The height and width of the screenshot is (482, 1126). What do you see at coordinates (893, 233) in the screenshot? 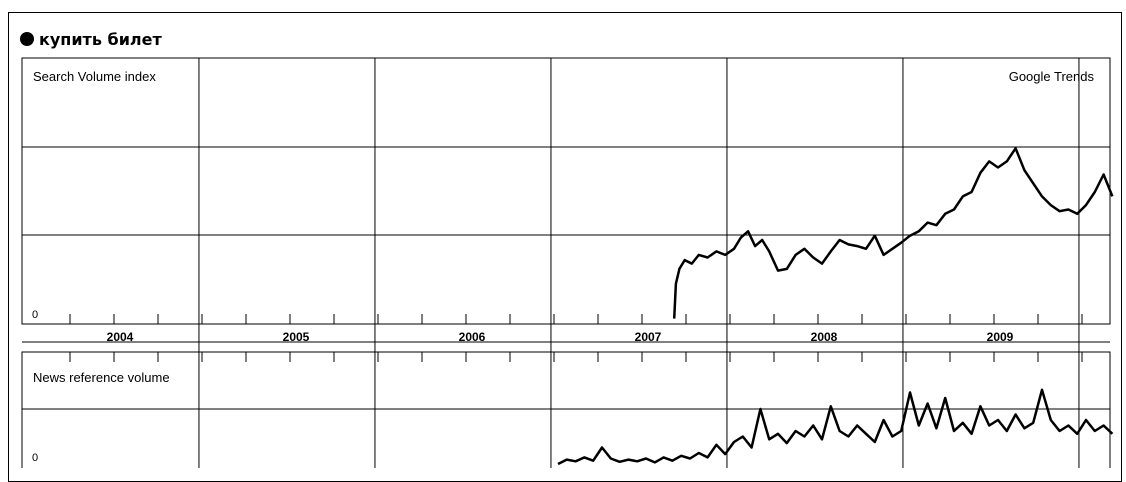
I see `search-volume-series-line` at bounding box center [893, 233].